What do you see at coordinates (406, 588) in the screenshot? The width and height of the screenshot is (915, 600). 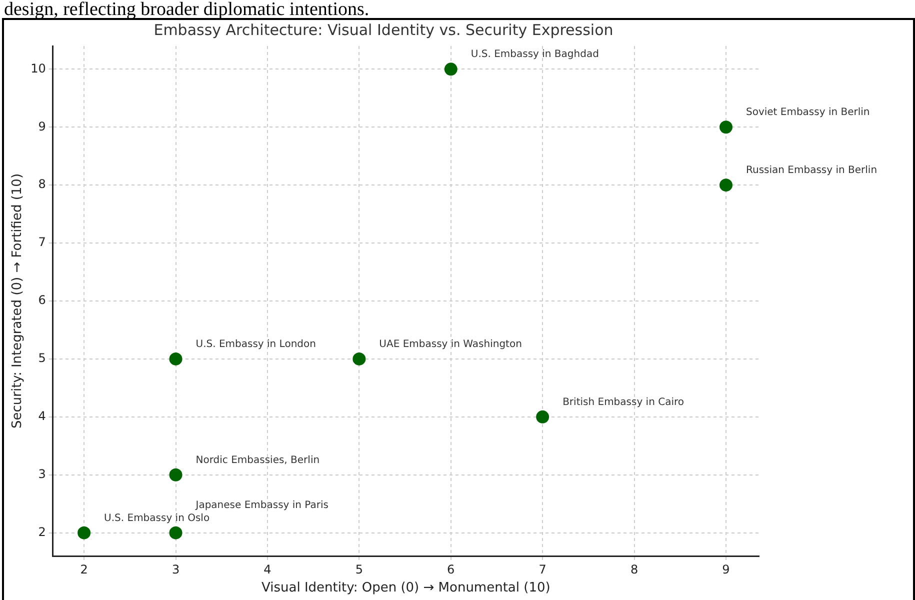 I see `x-axis-title: Visual Identity: Open (0) → Monumental (10)` at bounding box center [406, 588].